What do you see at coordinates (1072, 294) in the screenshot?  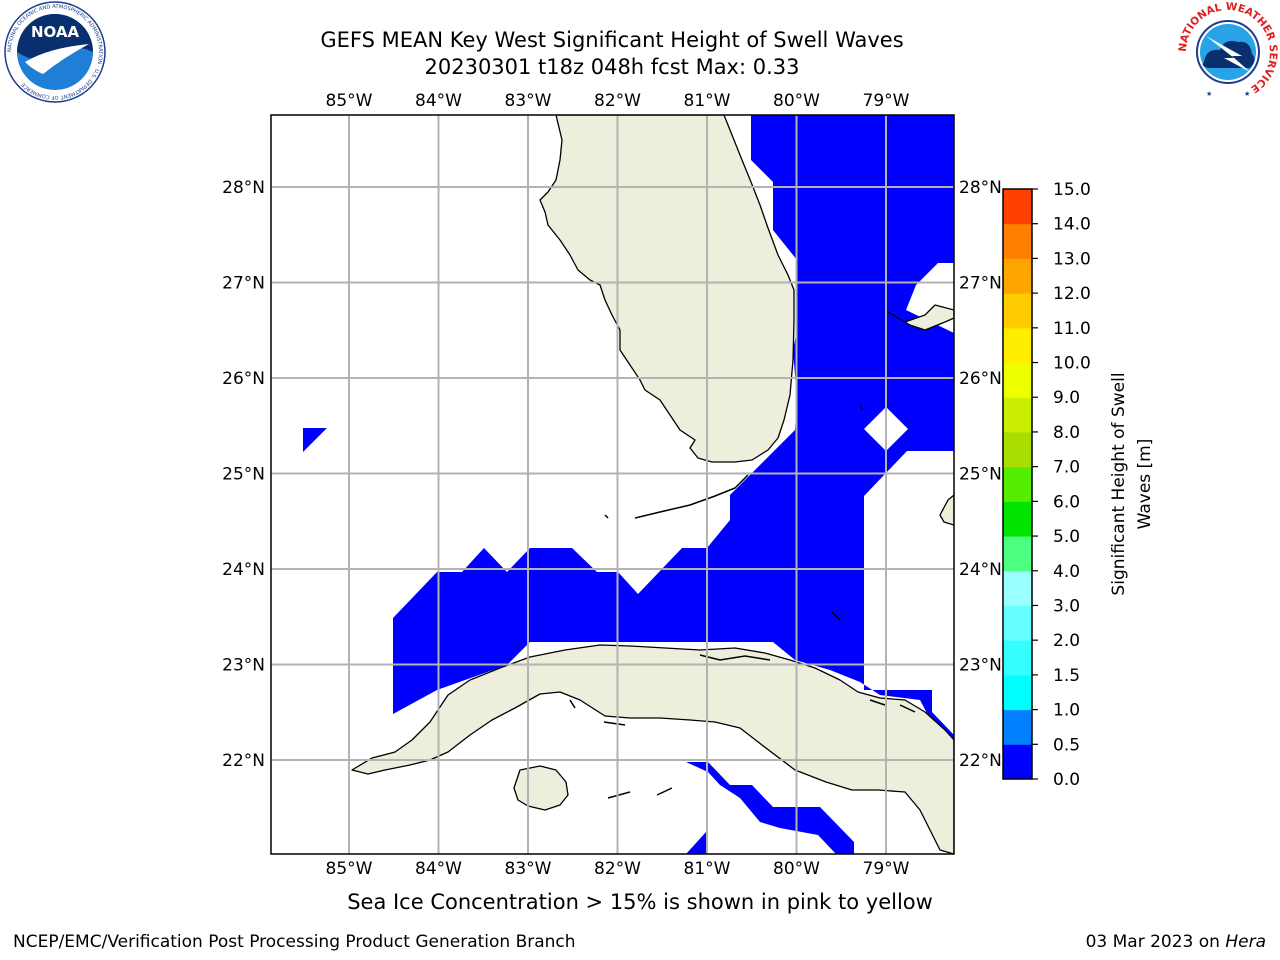 I see `colorbar-tick-label: 12.0` at bounding box center [1072, 294].